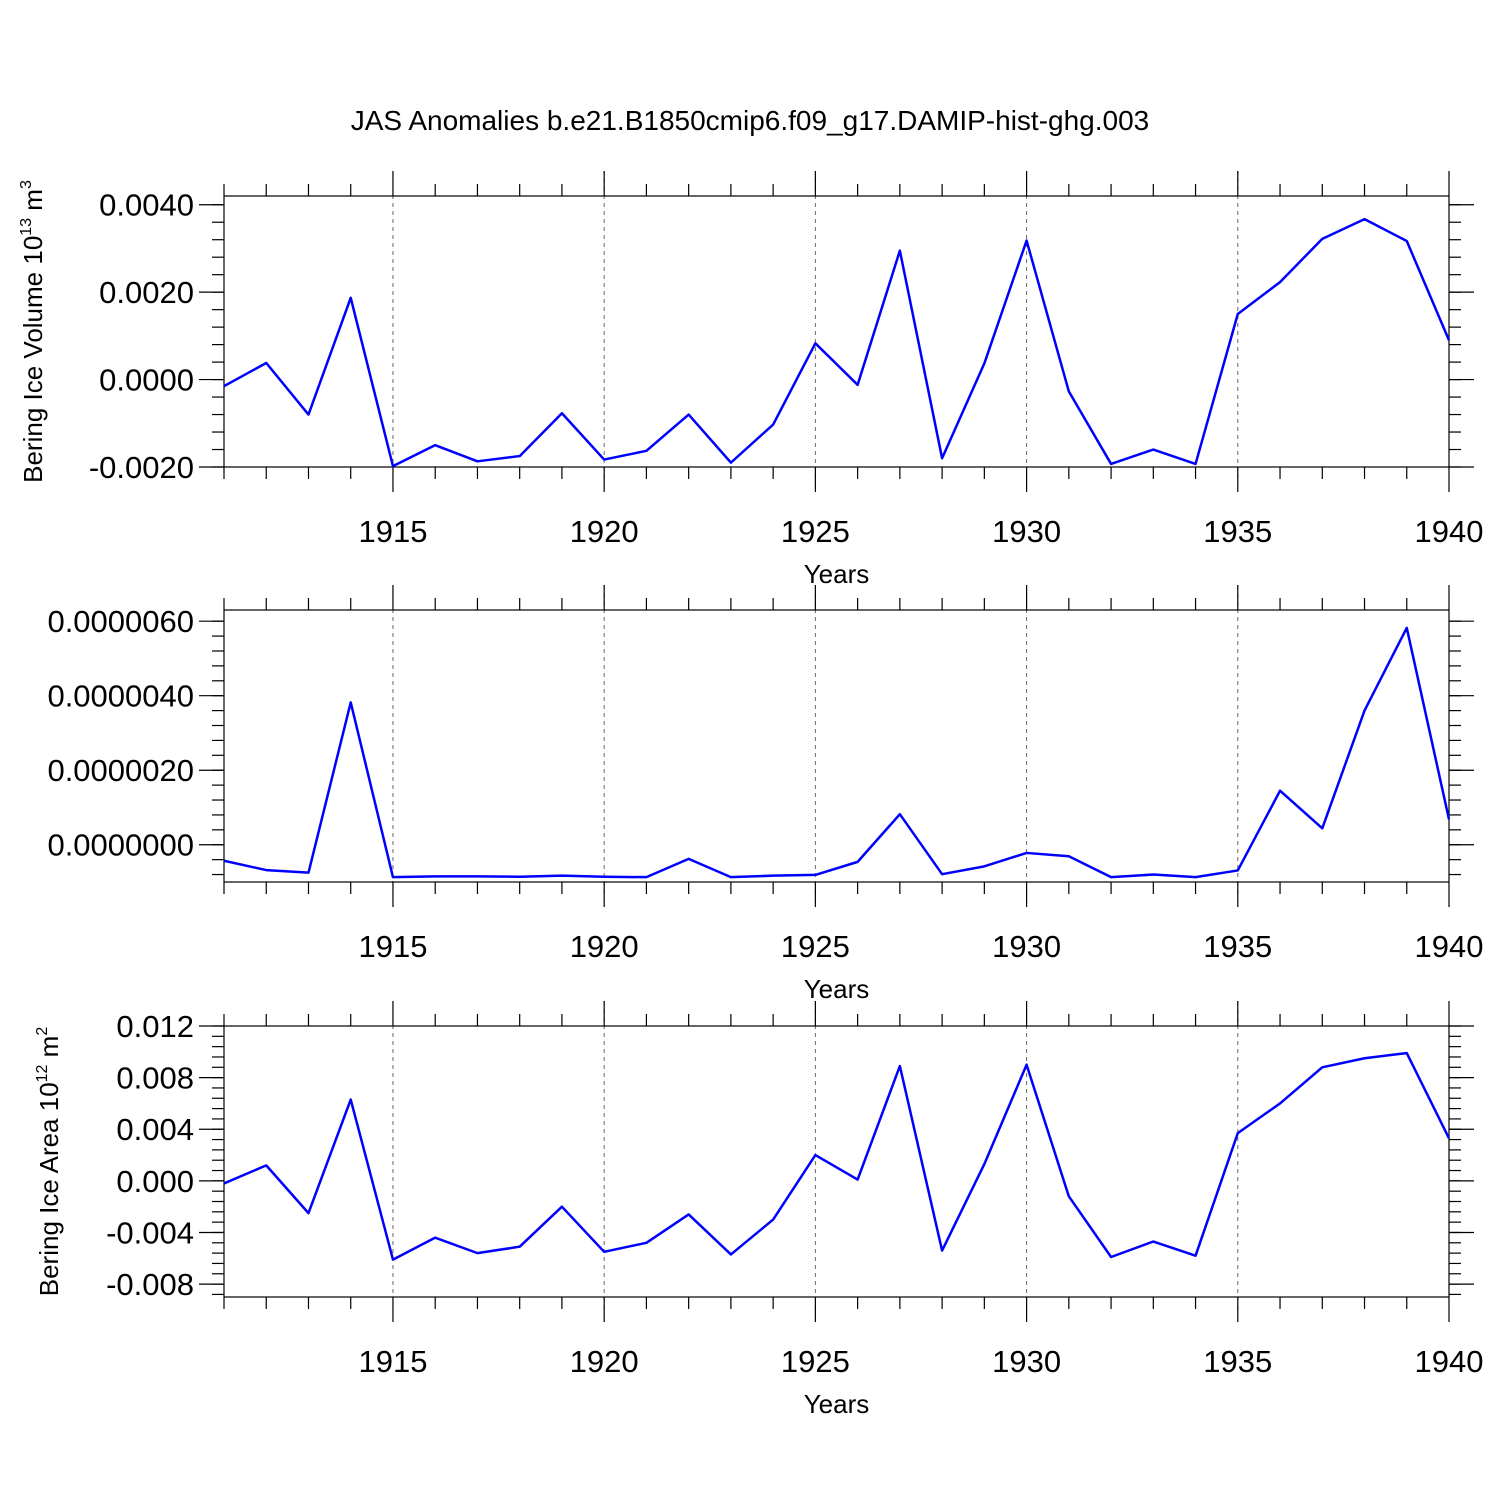  I want to click on y-tick-label: -0.008, so click(150, 1284).